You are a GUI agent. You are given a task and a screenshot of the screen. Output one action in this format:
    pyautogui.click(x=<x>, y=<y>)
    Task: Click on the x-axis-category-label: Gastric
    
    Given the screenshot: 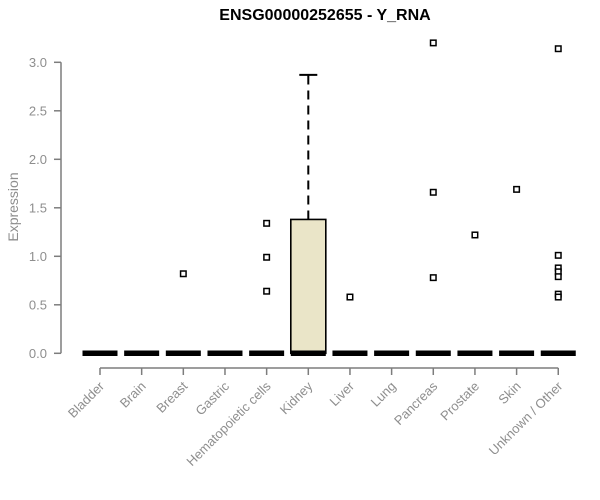 What is the action you would take?
    pyautogui.click(x=212, y=398)
    